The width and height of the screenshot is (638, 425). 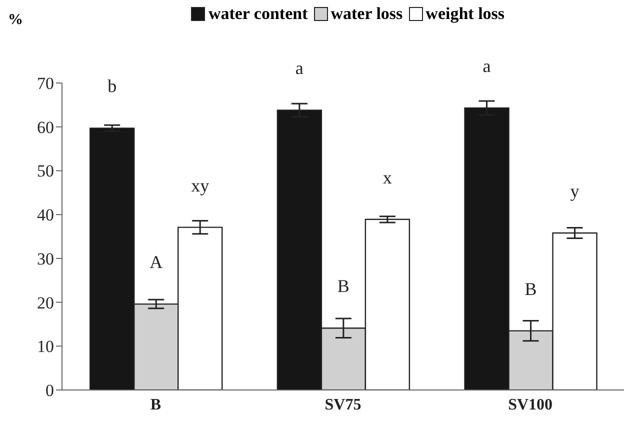 What do you see at coordinates (45, 215) in the screenshot?
I see `y-tick-label: 40` at bounding box center [45, 215].